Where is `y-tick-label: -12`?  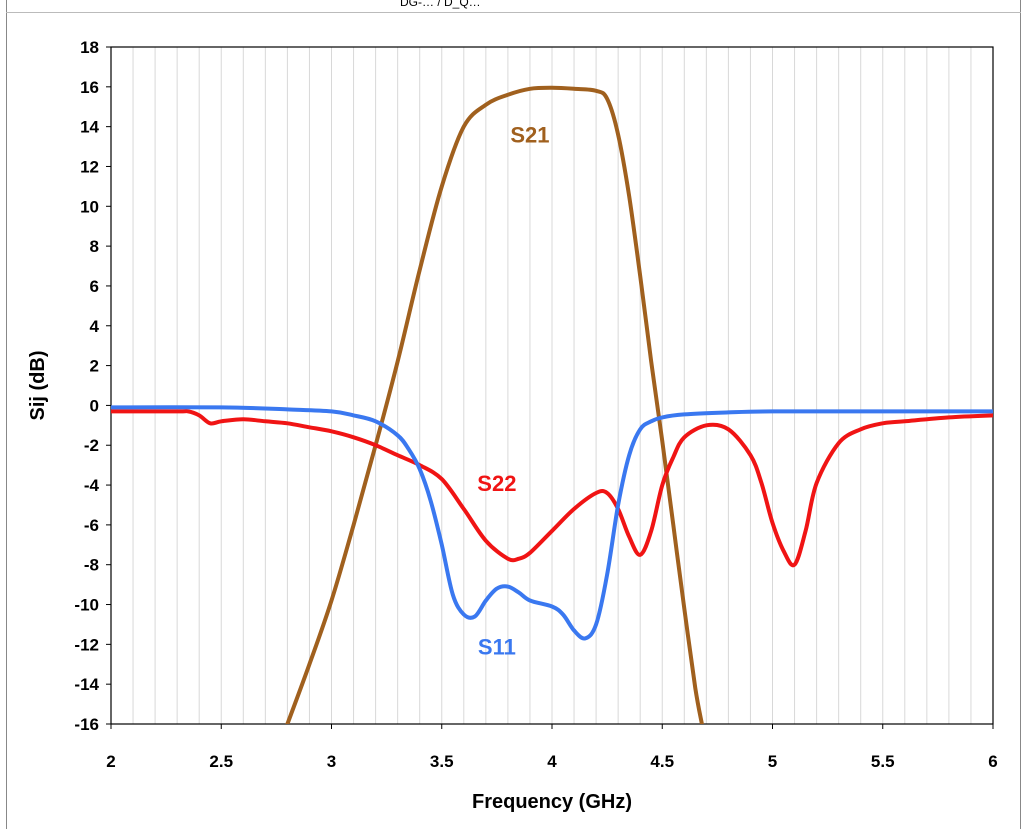
y-tick-label: -12 is located at coordinates (86, 644).